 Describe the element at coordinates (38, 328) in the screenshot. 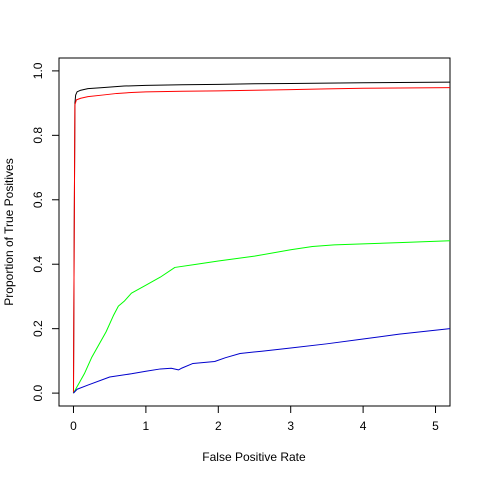

I see `y-tick-label: 0.2` at that location.